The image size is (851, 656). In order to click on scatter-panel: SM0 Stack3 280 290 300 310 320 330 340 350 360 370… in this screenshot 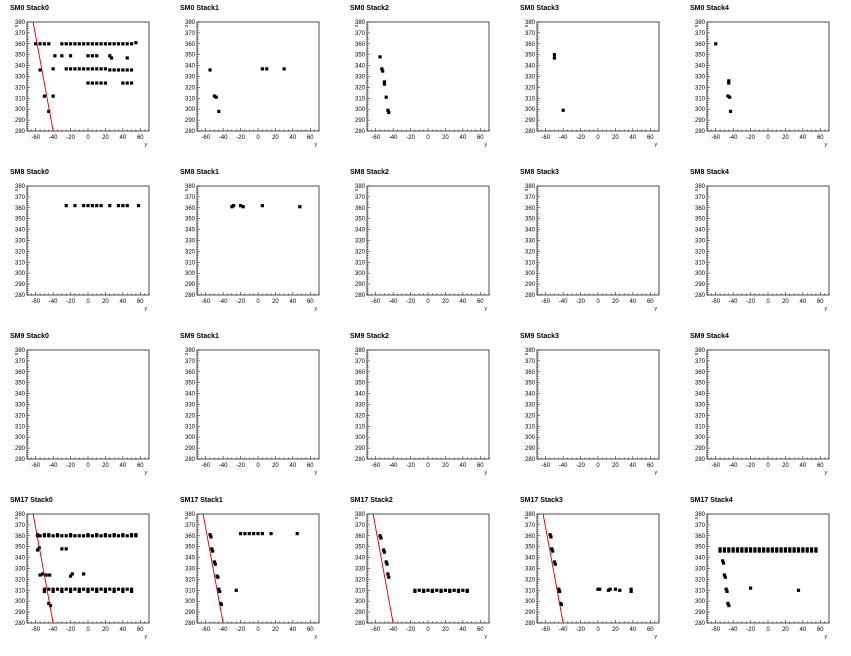, I will do `click(595, 82)`.